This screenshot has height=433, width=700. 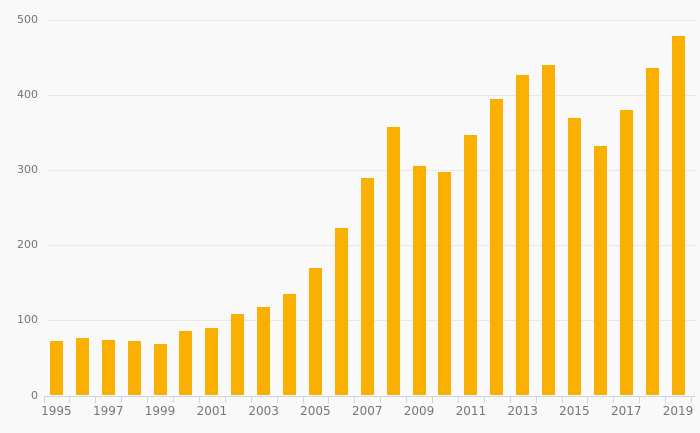 What do you see at coordinates (678, 411) in the screenshot?
I see `x-axis-label: 2019` at bounding box center [678, 411].